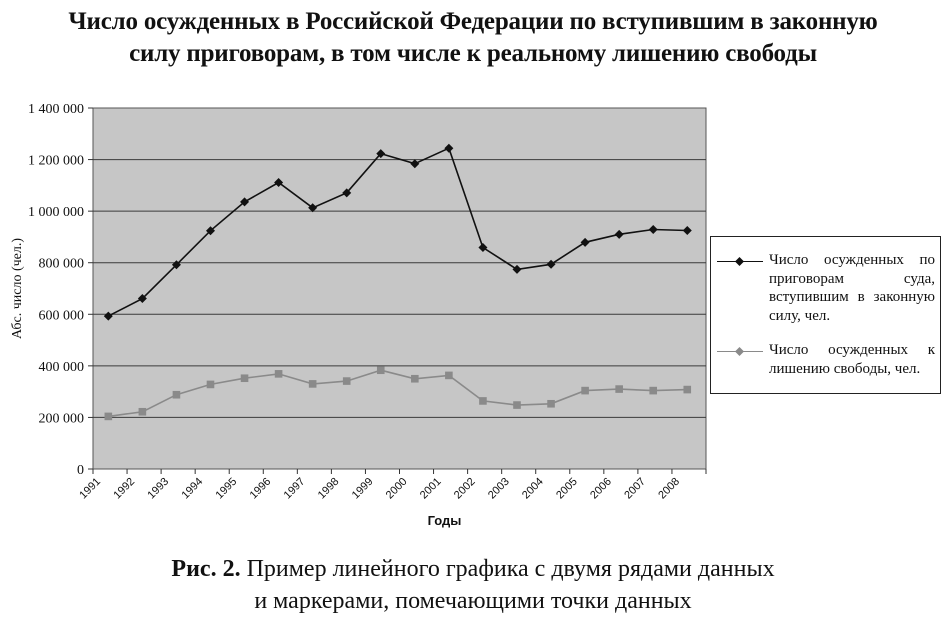  I want to click on y-tick-label: 200 000, so click(62, 418).